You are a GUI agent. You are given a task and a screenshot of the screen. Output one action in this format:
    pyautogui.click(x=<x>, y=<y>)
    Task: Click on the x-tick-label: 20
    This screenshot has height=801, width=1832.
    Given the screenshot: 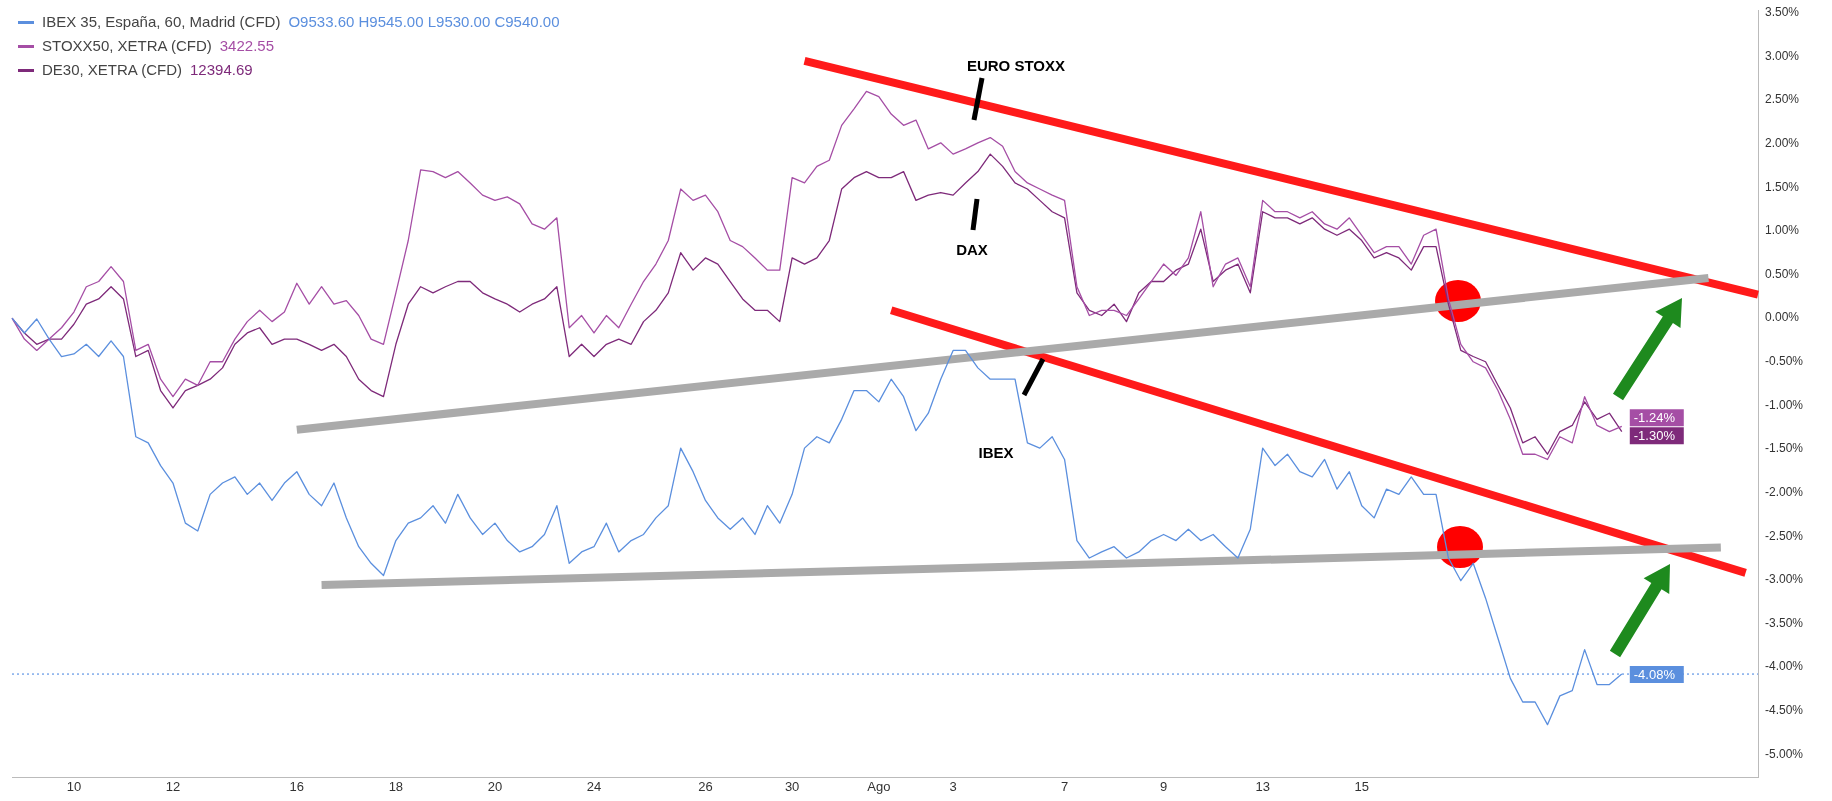 What is the action you would take?
    pyautogui.click(x=495, y=787)
    